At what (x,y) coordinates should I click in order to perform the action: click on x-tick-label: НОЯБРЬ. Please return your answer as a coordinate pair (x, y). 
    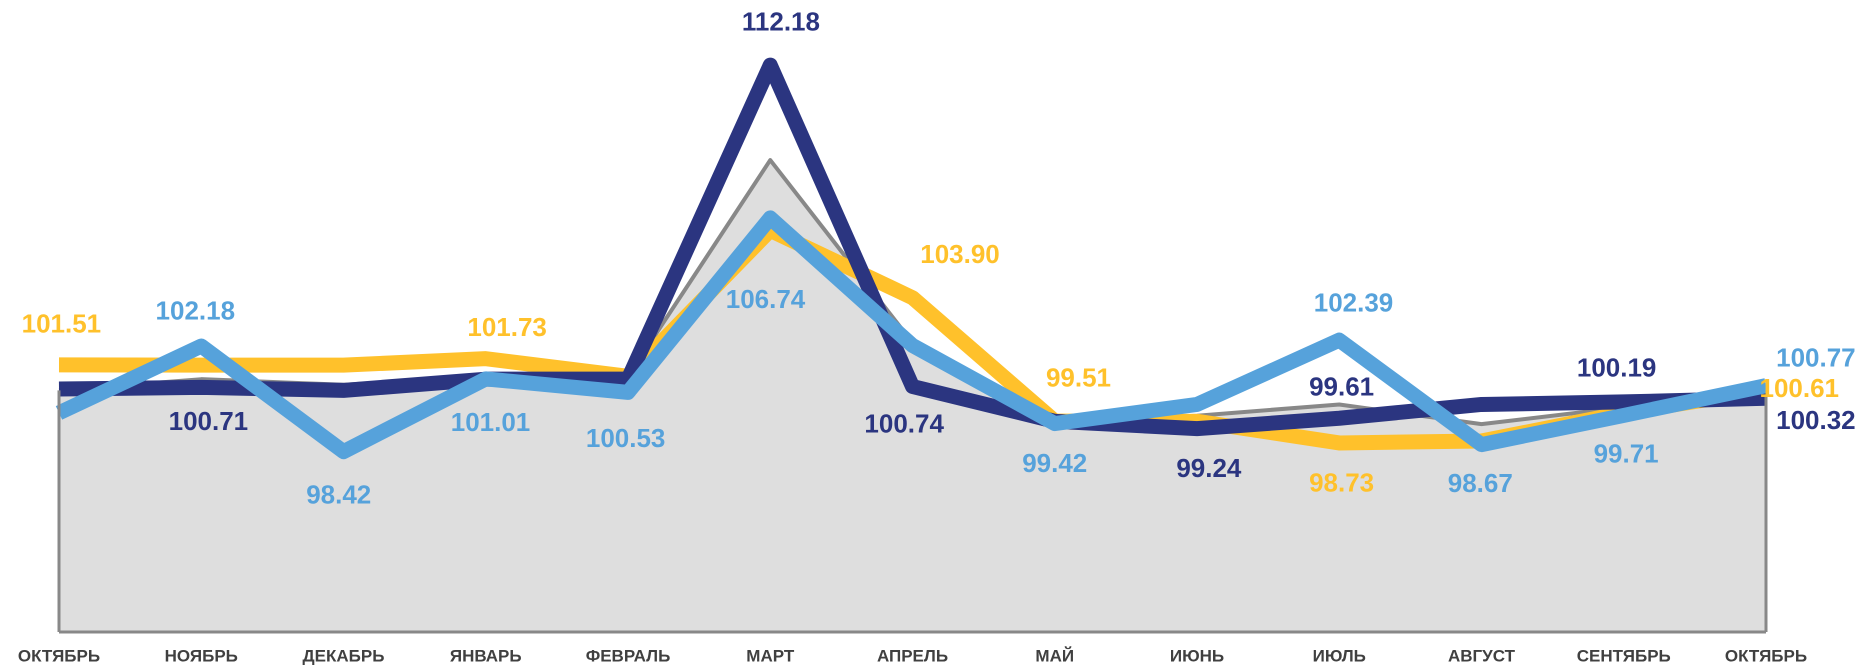
    Looking at the image, I should click on (201, 655).